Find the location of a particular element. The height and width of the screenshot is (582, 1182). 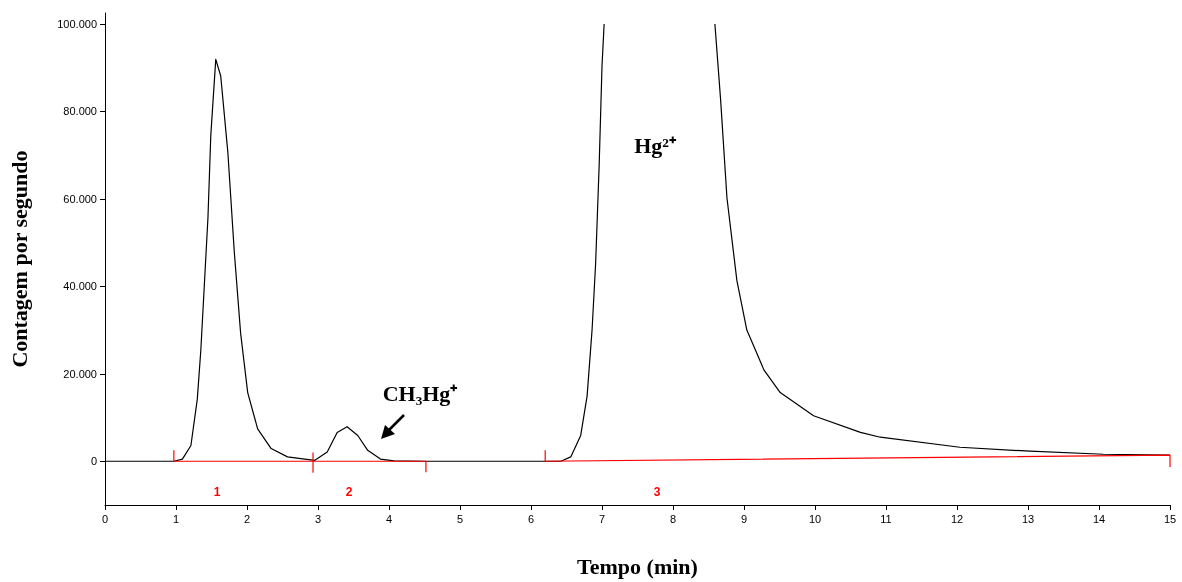

x-tick-label: 9 is located at coordinates (744, 518).